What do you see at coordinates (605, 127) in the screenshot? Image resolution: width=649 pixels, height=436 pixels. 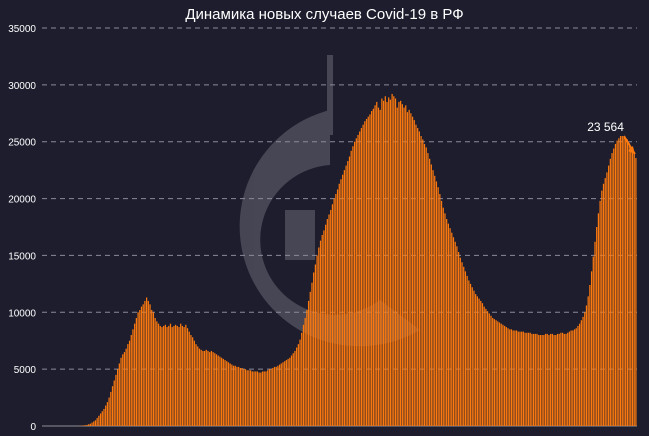 I see `annotation-label: 23 564` at bounding box center [605, 127].